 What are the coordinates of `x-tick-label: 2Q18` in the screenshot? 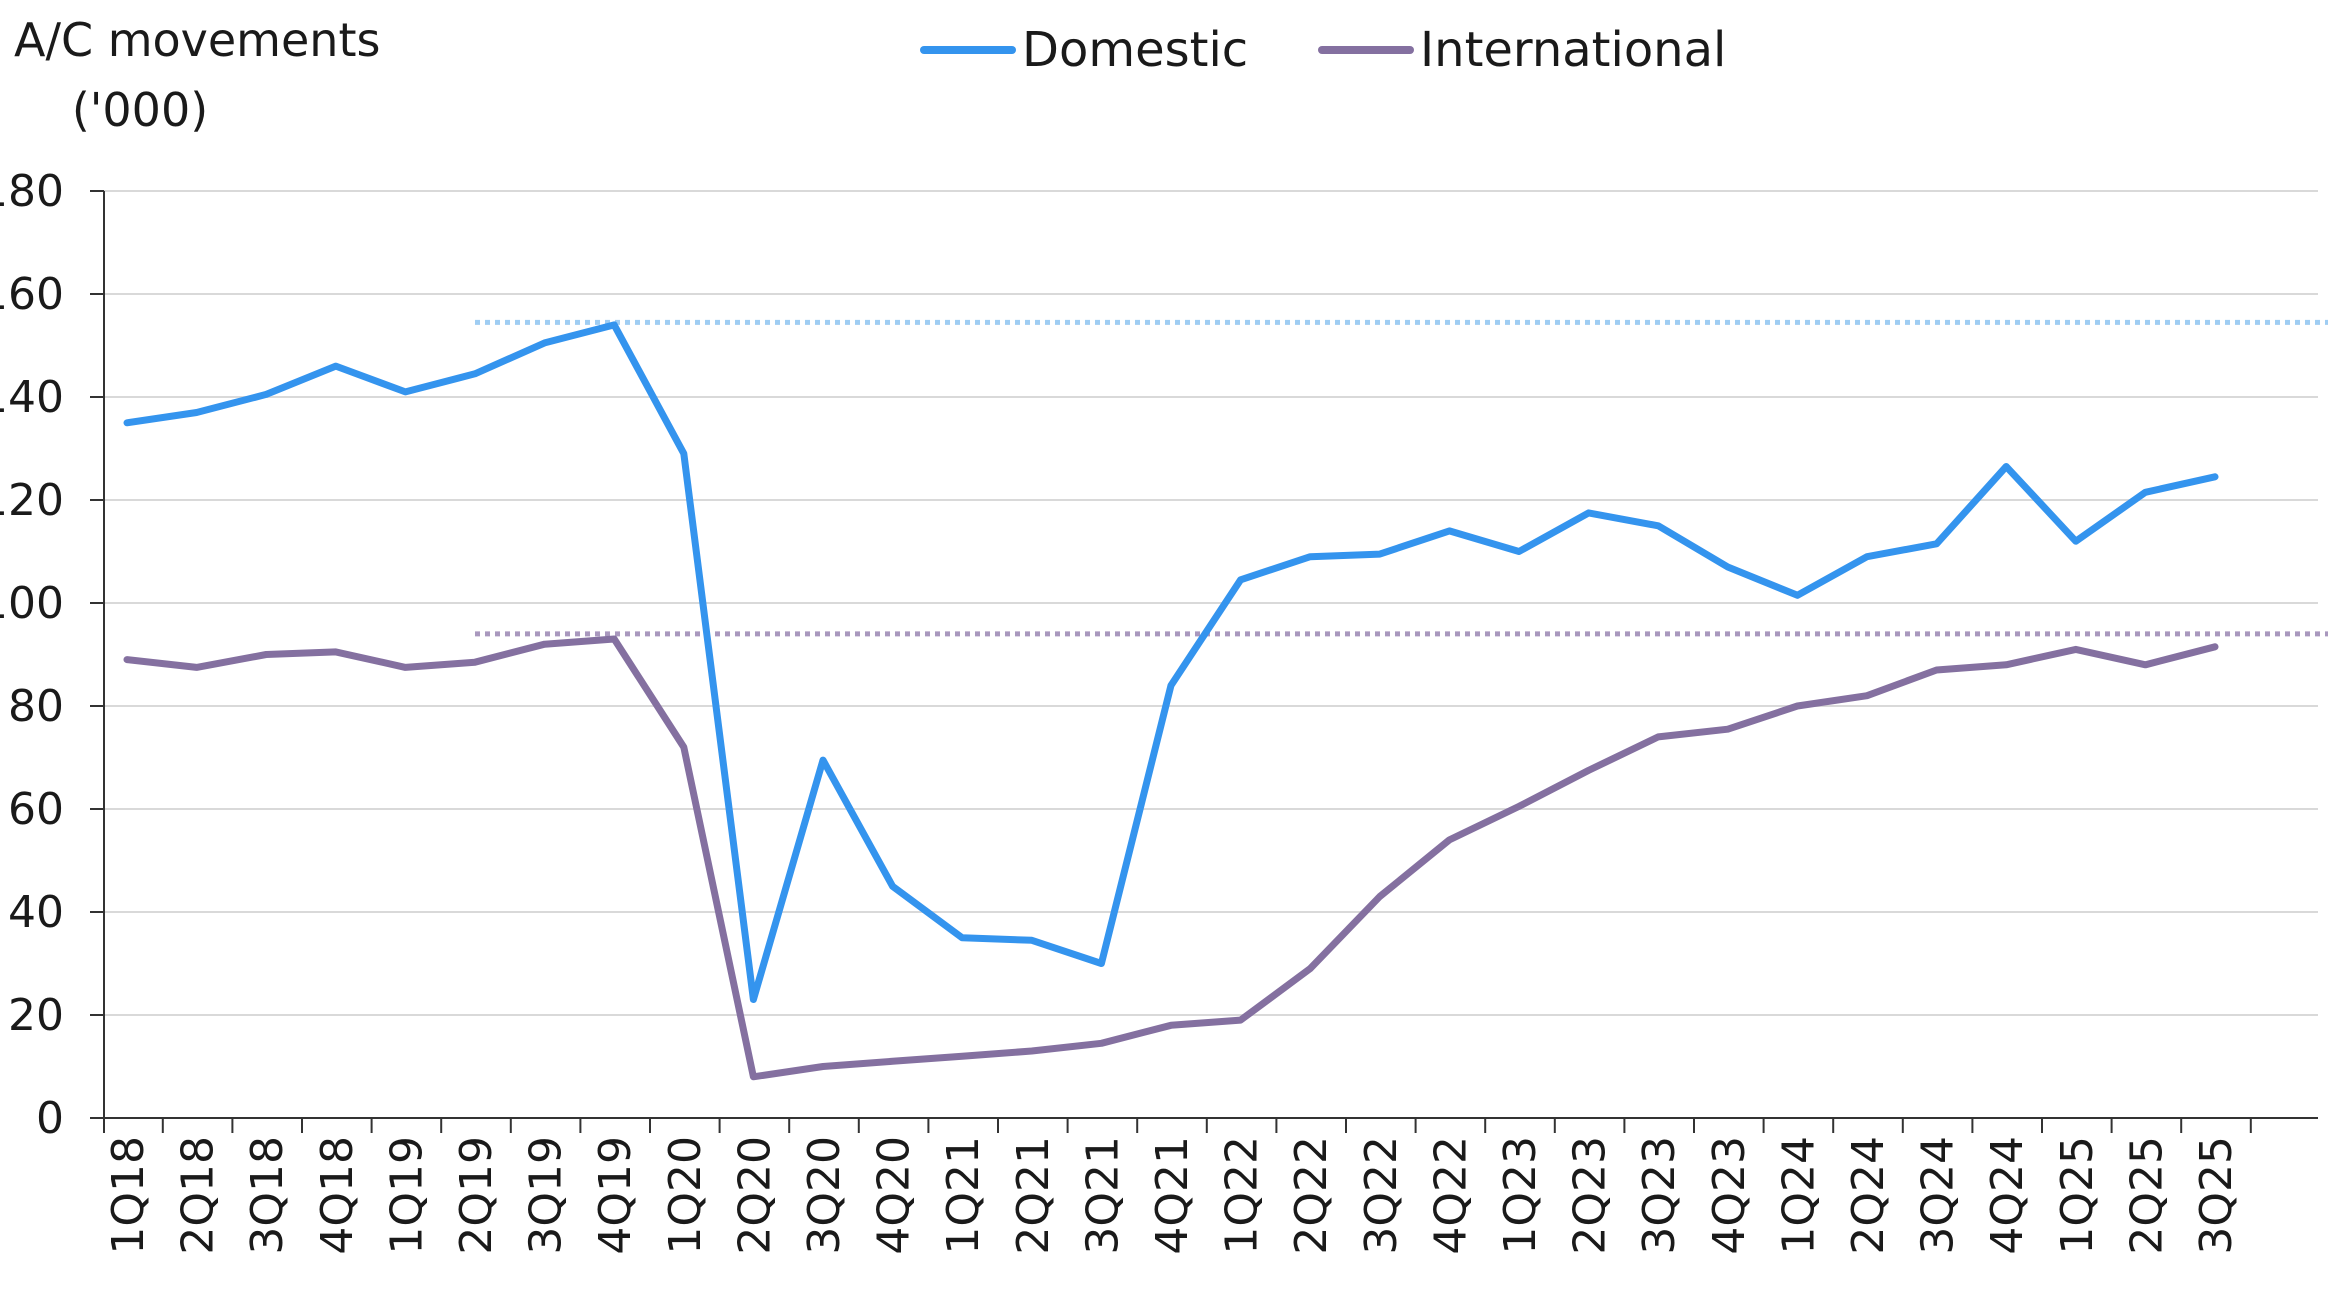 It's located at (198, 1195).